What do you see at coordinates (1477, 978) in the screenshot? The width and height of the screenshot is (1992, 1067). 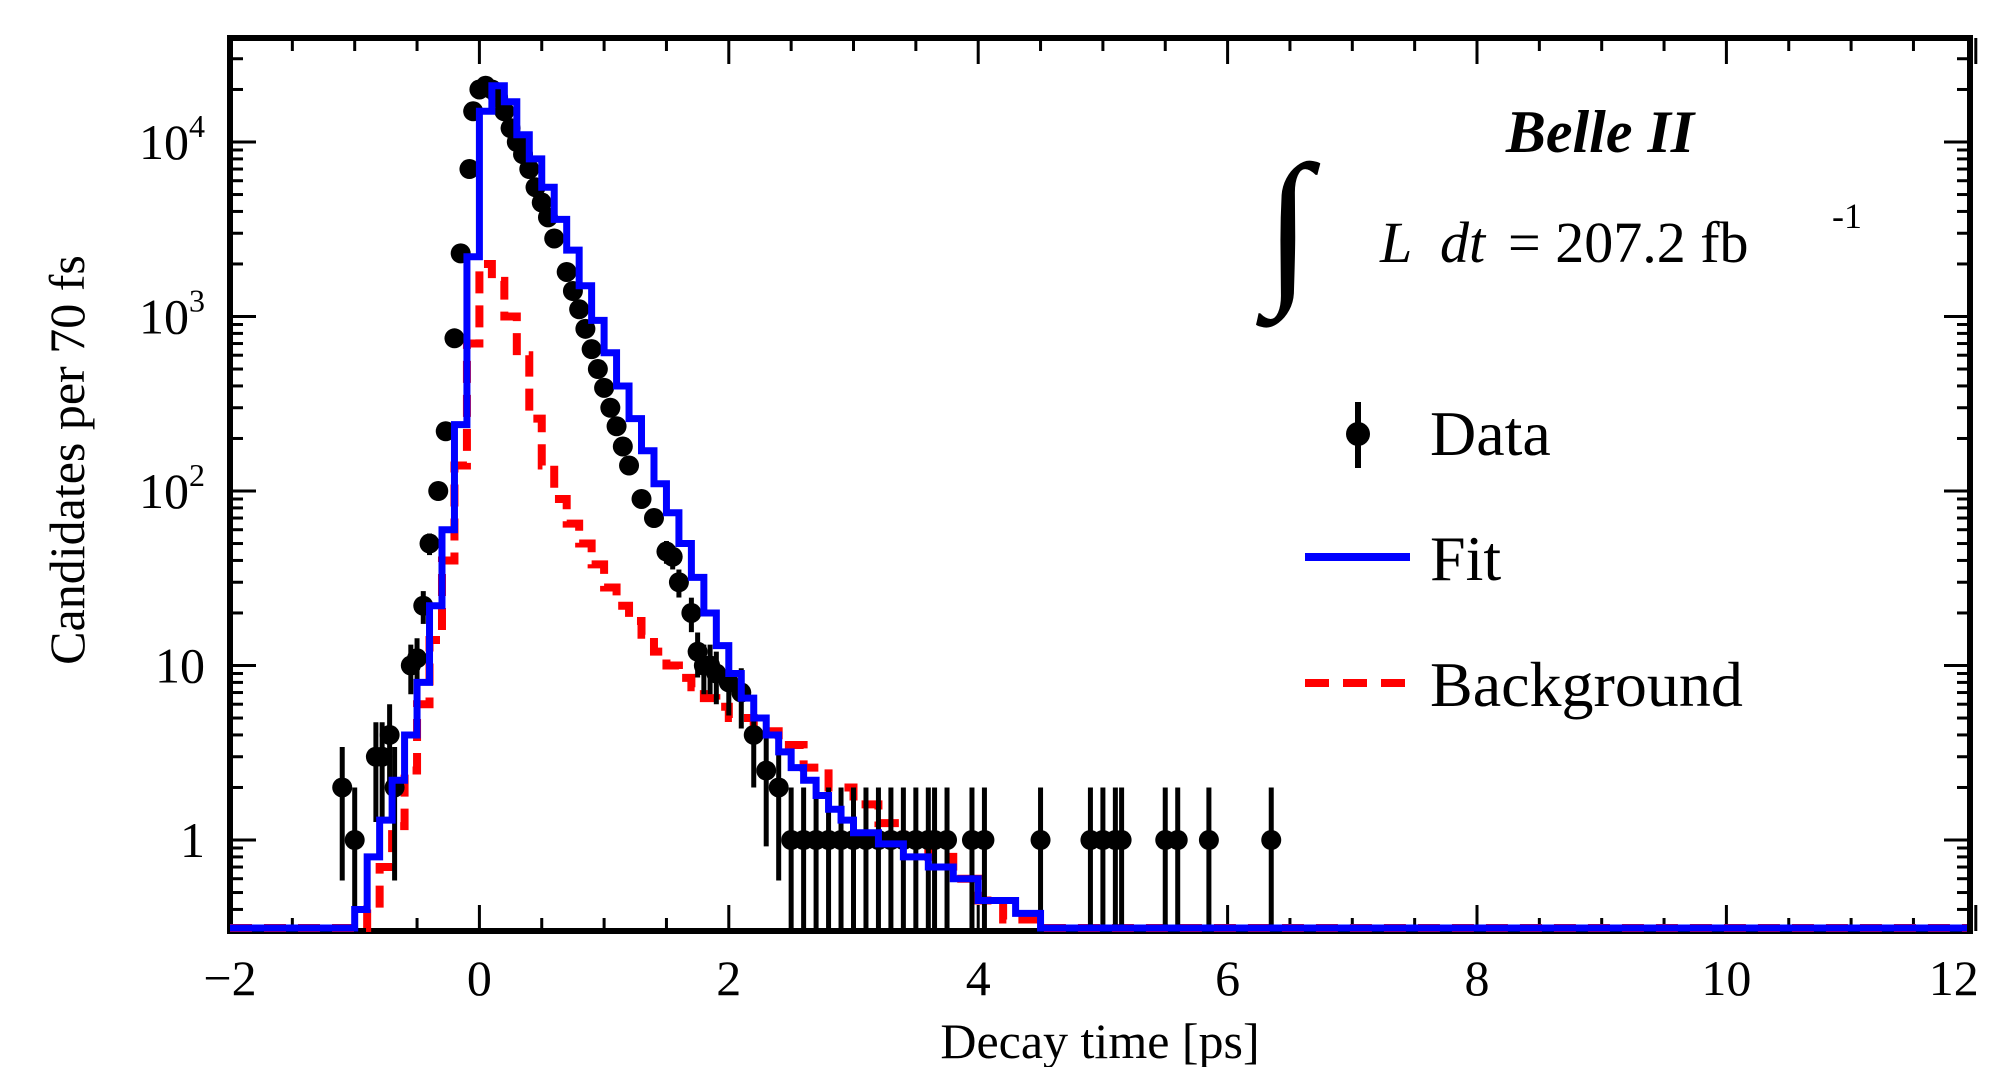 I see `x-tick-label: 8` at bounding box center [1477, 978].